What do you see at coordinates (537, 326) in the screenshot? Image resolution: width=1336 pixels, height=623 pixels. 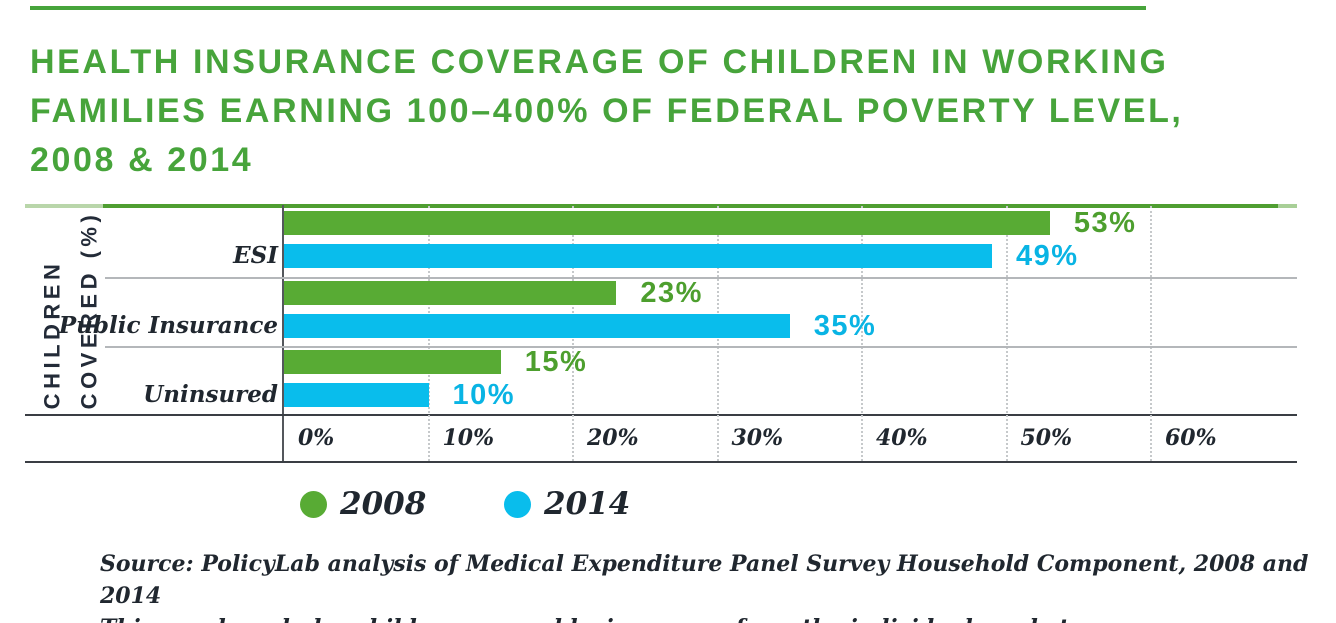 I see `bar-2014-public-insurance` at bounding box center [537, 326].